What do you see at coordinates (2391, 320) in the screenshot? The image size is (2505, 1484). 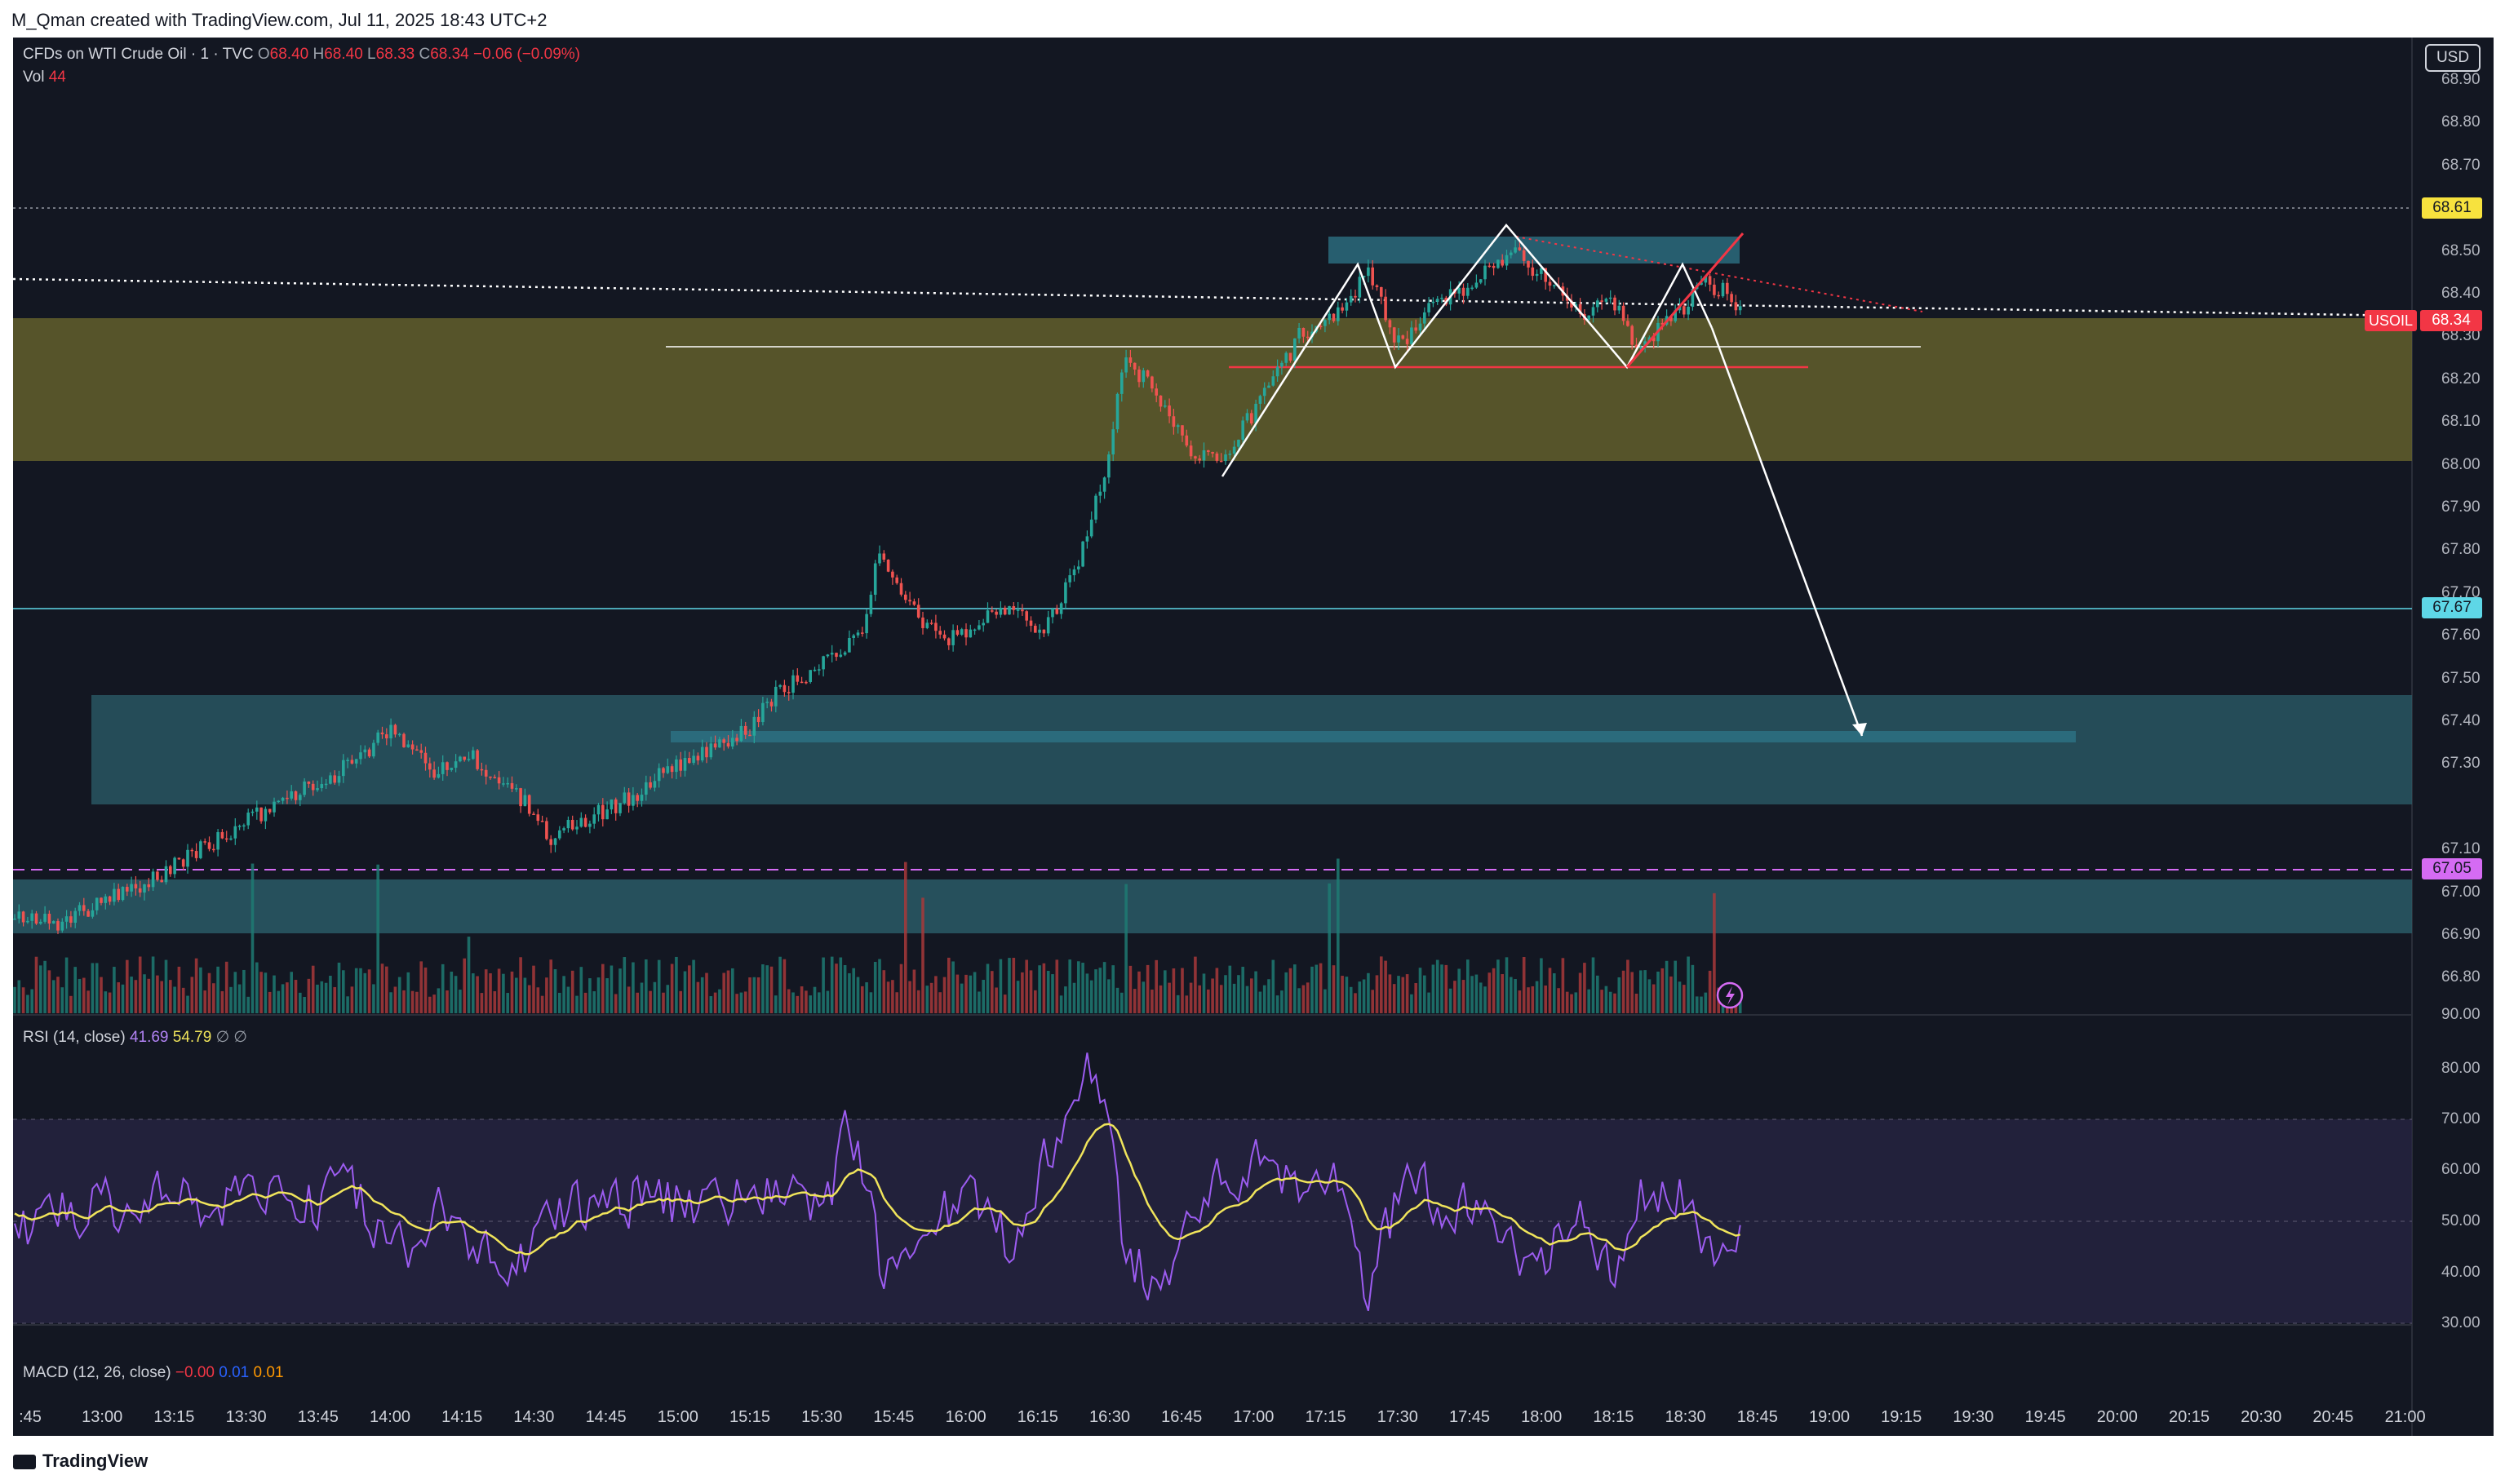 I see `ticker-badge: USOIL` at bounding box center [2391, 320].